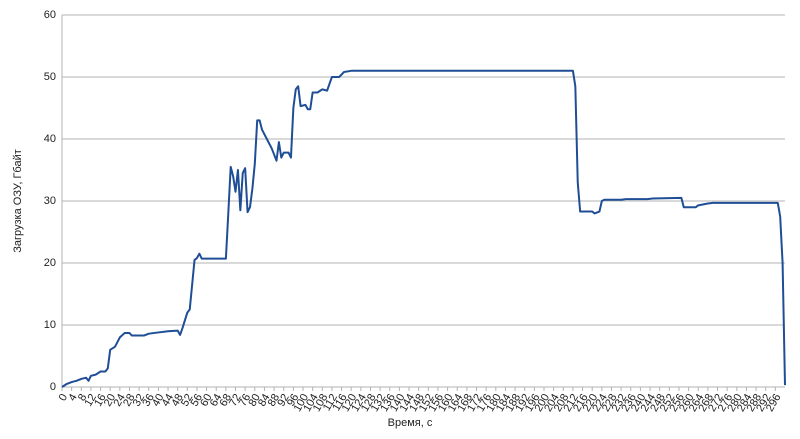 This screenshot has height=439, width=800. Describe the element at coordinates (148, 400) in the screenshot. I see `x-tick-label: 36` at that location.